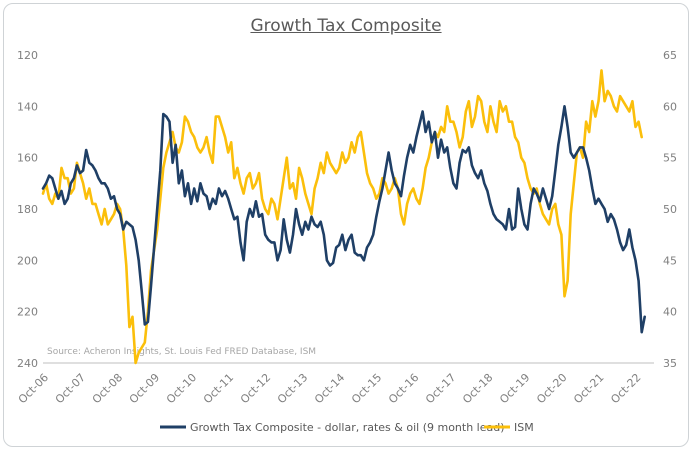 The width and height of the screenshot is (692, 450). I want to click on right-tick-label: 50, so click(670, 209).